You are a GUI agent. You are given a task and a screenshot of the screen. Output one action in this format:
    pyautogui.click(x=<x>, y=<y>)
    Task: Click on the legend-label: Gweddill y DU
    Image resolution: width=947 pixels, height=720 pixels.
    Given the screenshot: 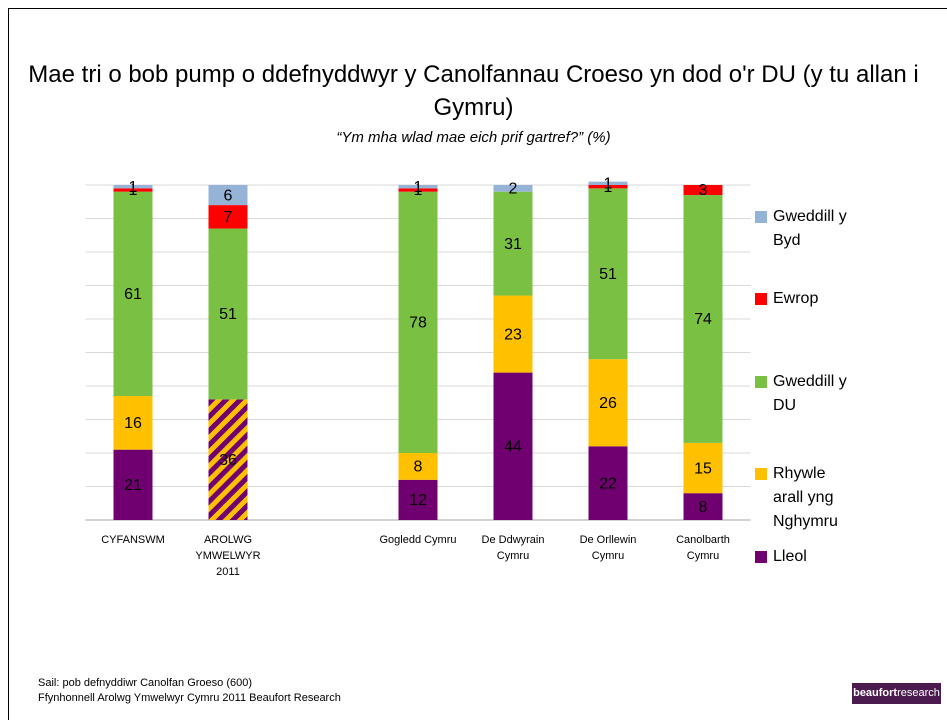 What is the action you would take?
    pyautogui.click(x=810, y=393)
    